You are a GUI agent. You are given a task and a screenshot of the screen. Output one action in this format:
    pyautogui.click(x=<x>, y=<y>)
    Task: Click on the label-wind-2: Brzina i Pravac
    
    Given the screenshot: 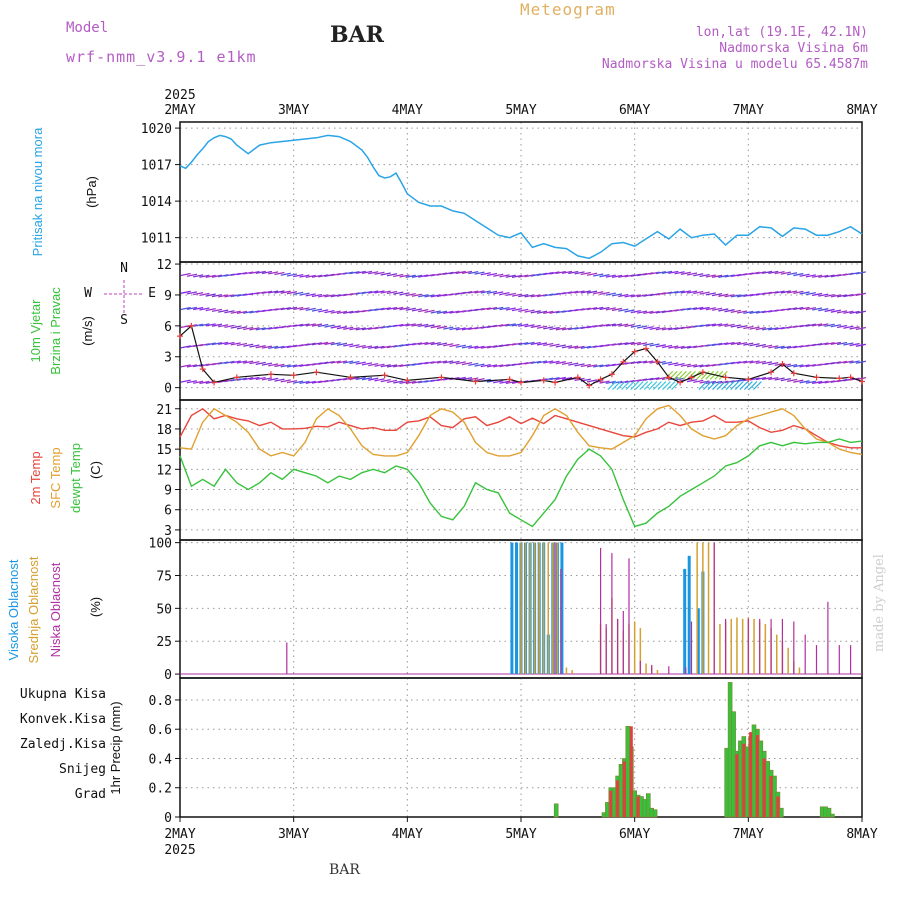 What is the action you would take?
    pyautogui.click(x=55, y=331)
    